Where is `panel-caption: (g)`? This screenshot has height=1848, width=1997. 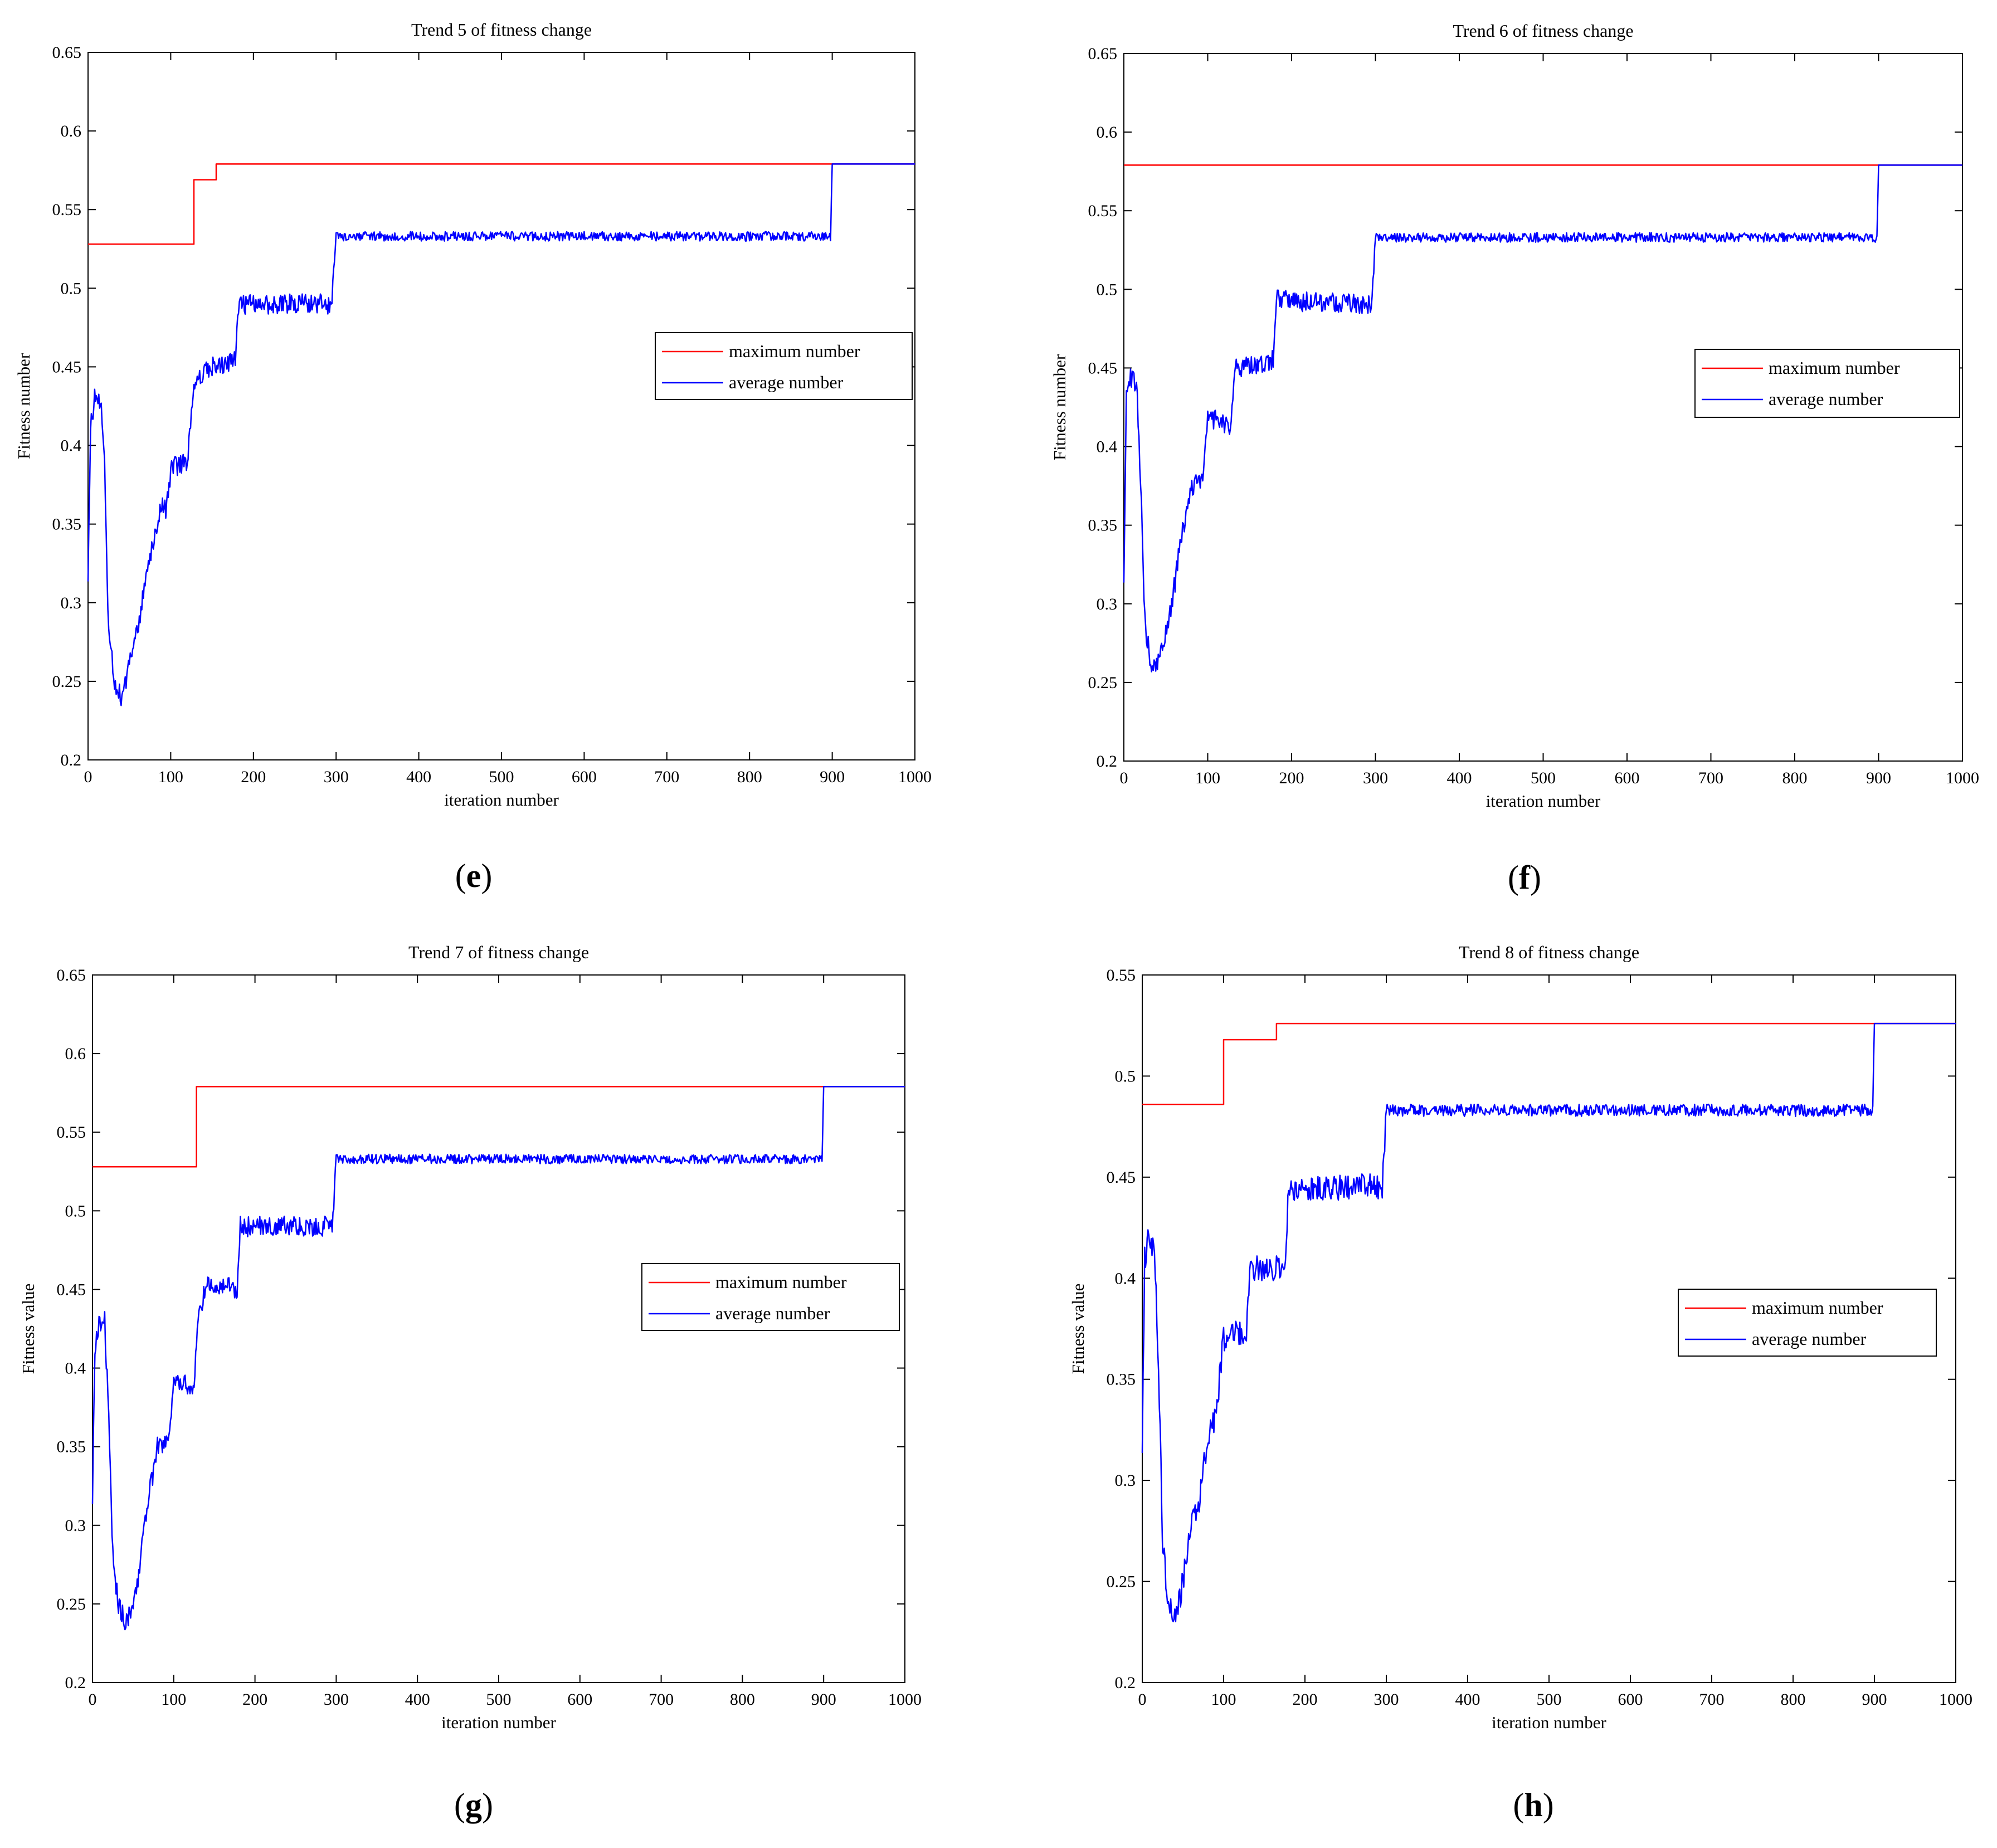
panel-caption: (g) is located at coordinates (473, 1805).